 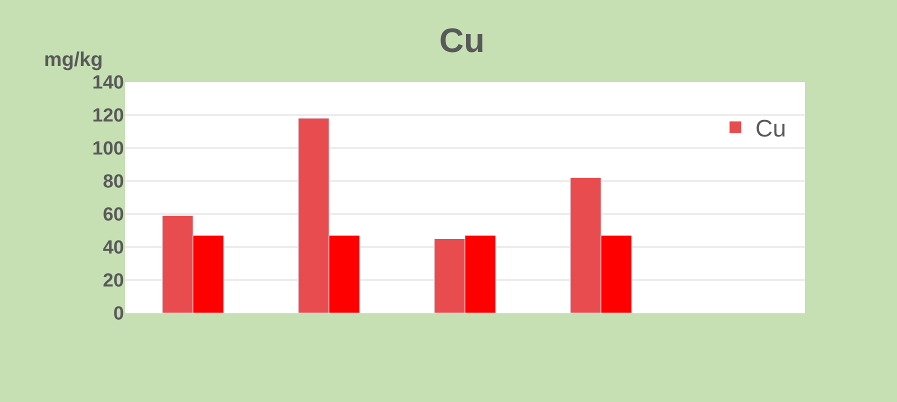 I want to click on chart-title: Cu, so click(x=462, y=41).